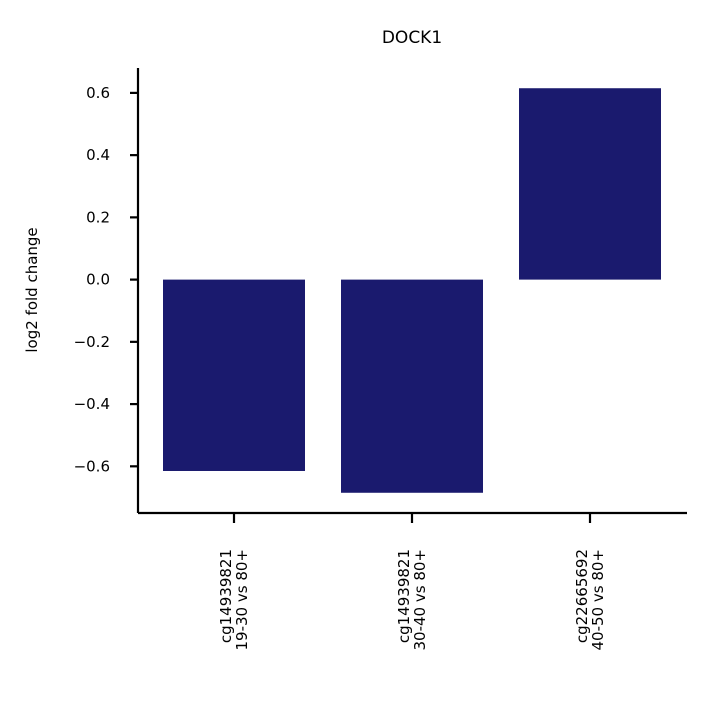 Image resolution: width=708 pixels, height=708 pixels. What do you see at coordinates (598, 599) in the screenshot?
I see `x-tick-label-line2: 40-50 vs 80+` at bounding box center [598, 599].